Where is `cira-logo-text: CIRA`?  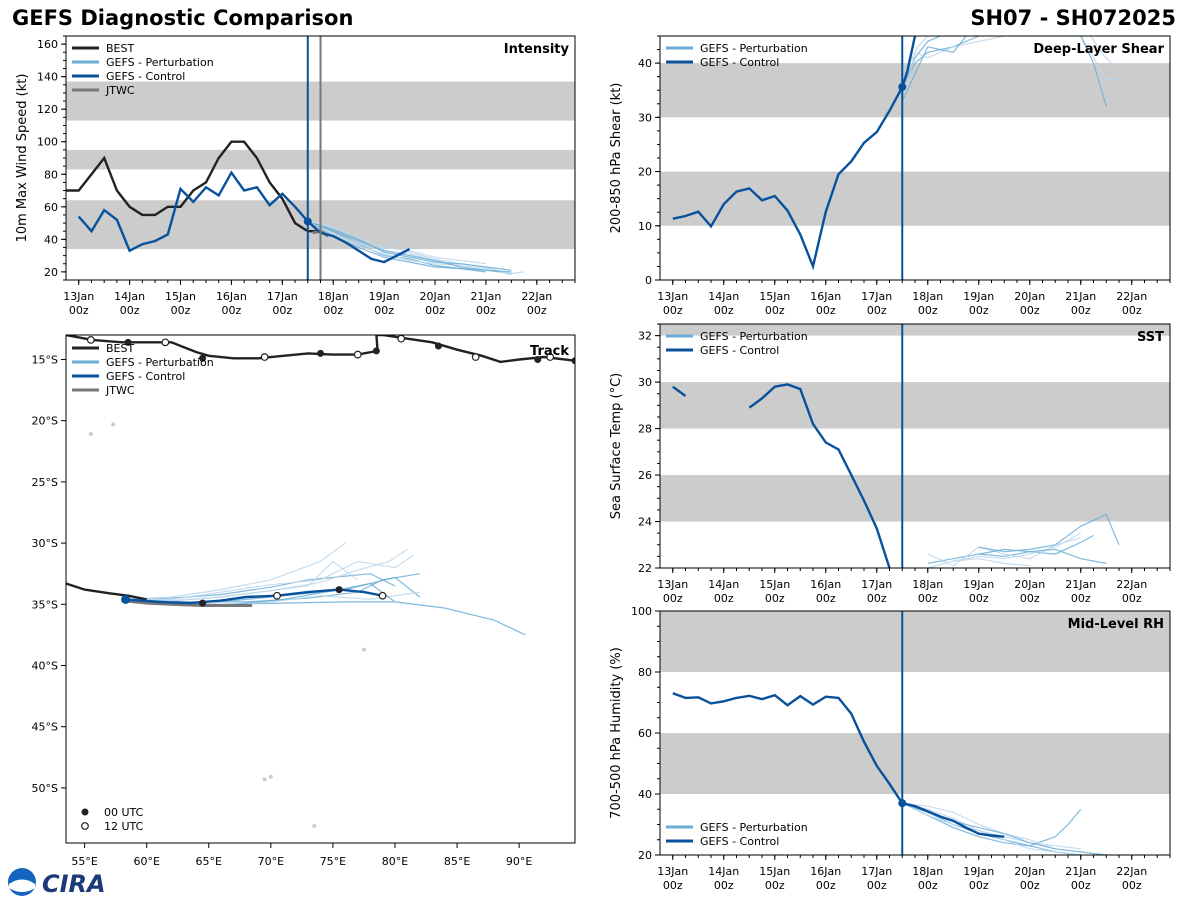
cira-logo-text: CIRA is located at coordinates (74, 884).